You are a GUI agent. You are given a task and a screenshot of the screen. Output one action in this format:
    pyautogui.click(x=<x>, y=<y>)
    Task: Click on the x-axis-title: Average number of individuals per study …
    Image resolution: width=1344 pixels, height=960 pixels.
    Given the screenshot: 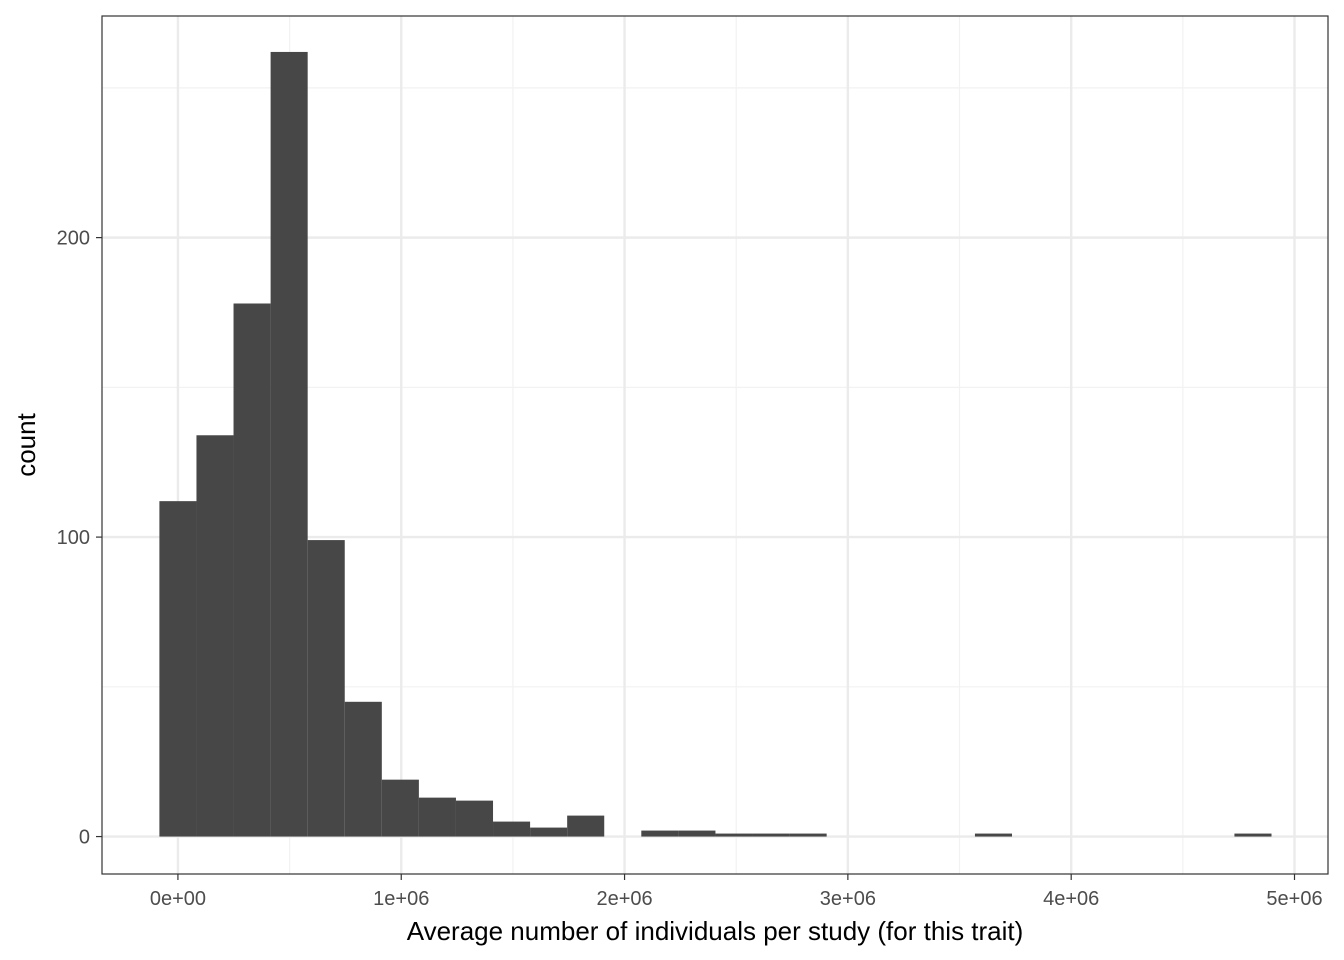 What is the action you would take?
    pyautogui.click(x=715, y=931)
    